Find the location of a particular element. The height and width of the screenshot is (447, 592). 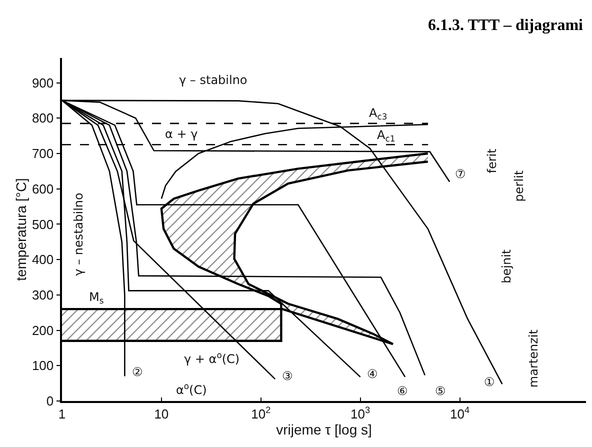

y-tick-label: 400 is located at coordinates (43, 260).